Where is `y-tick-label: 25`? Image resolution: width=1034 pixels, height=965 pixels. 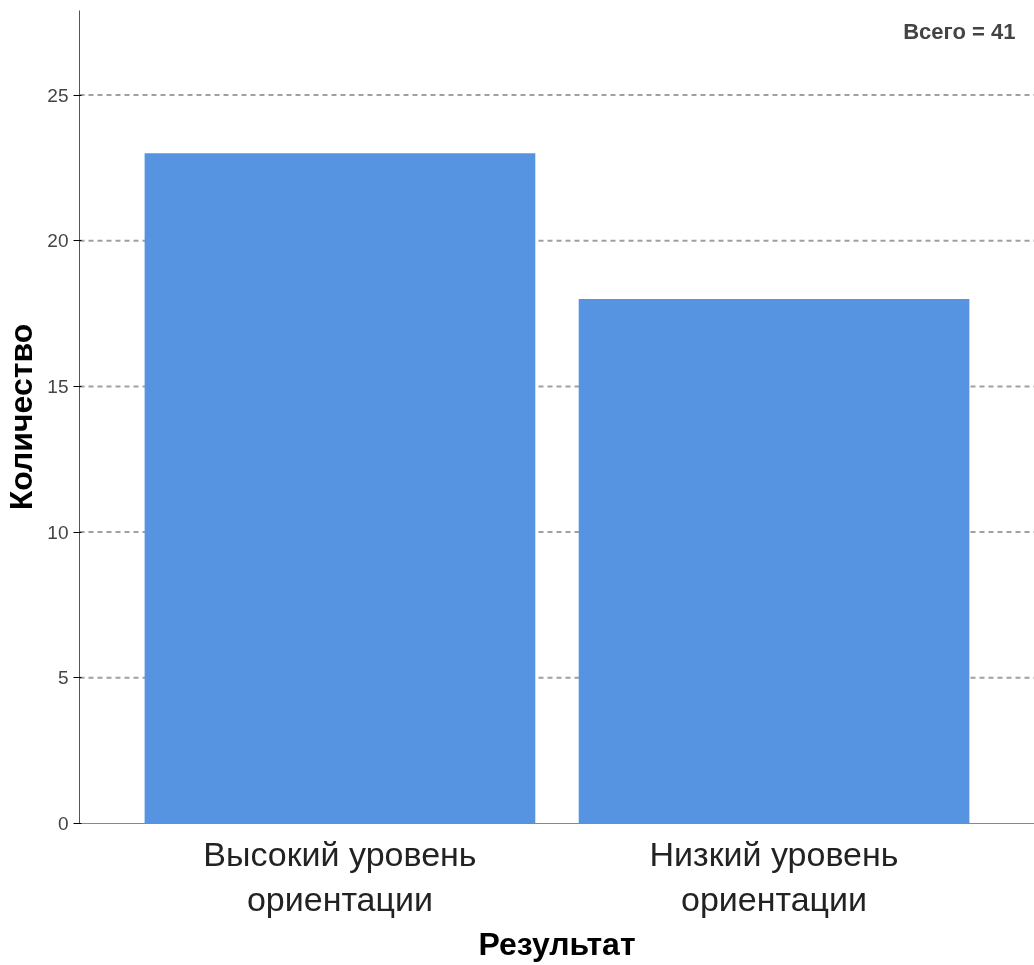 y-tick-label: 25 is located at coordinates (58, 95).